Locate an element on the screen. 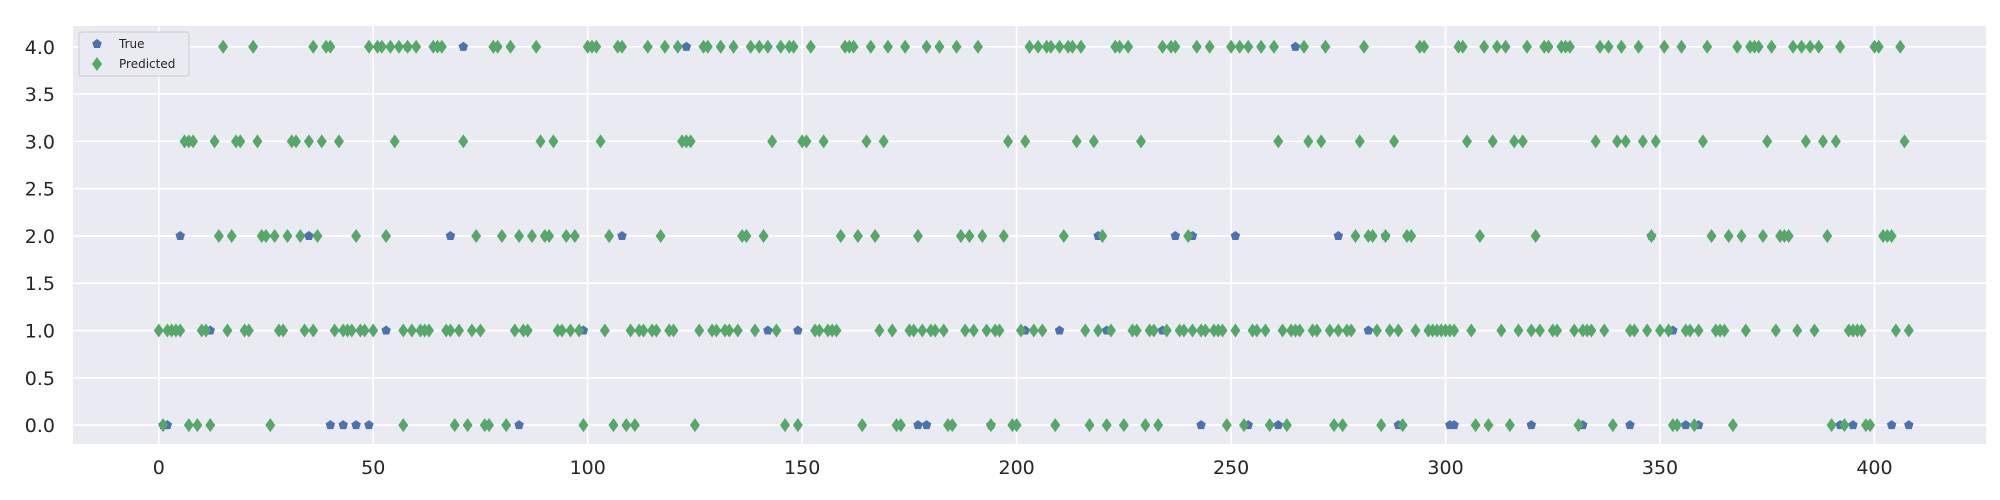  y-tick-label: 4.0 is located at coordinates (40, 48).